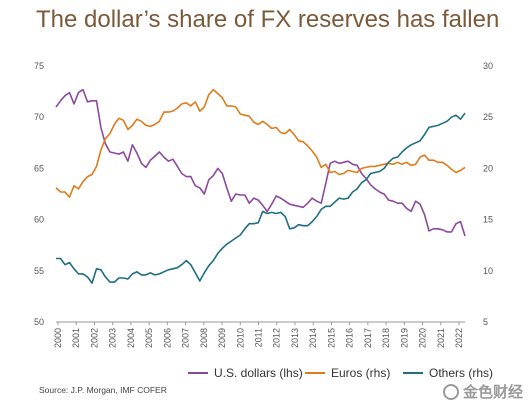  I want to click on left-axis-tick-label: 70, so click(39, 117).